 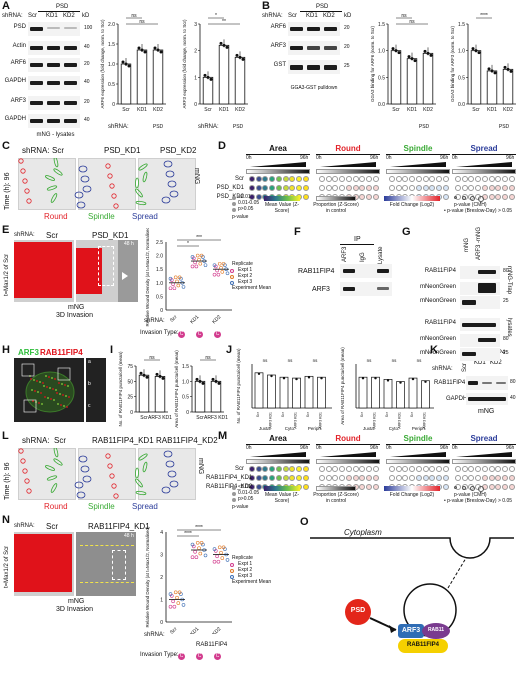 What do you see at coordinates (159, 655) in the screenshot?
I see `n-invasion-type: Invasion Type:` at bounding box center [159, 655].